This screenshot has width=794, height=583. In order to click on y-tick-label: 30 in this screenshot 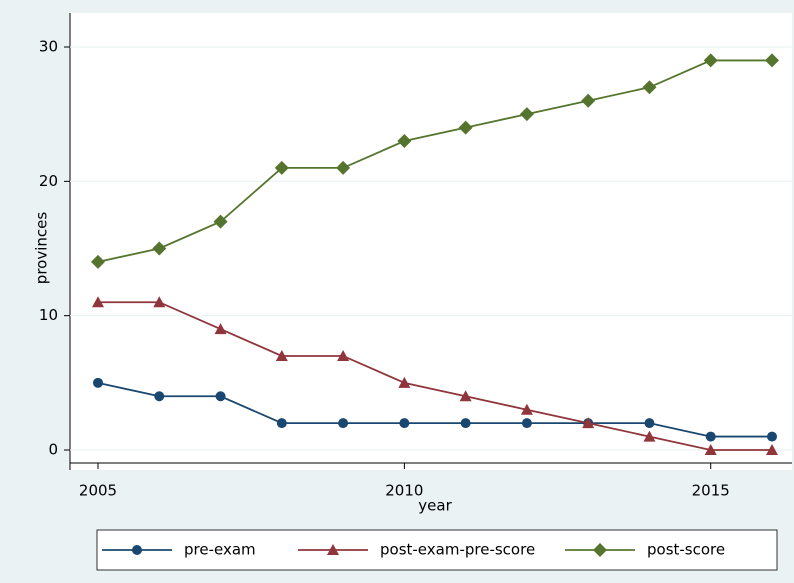, I will do `click(48, 47)`.